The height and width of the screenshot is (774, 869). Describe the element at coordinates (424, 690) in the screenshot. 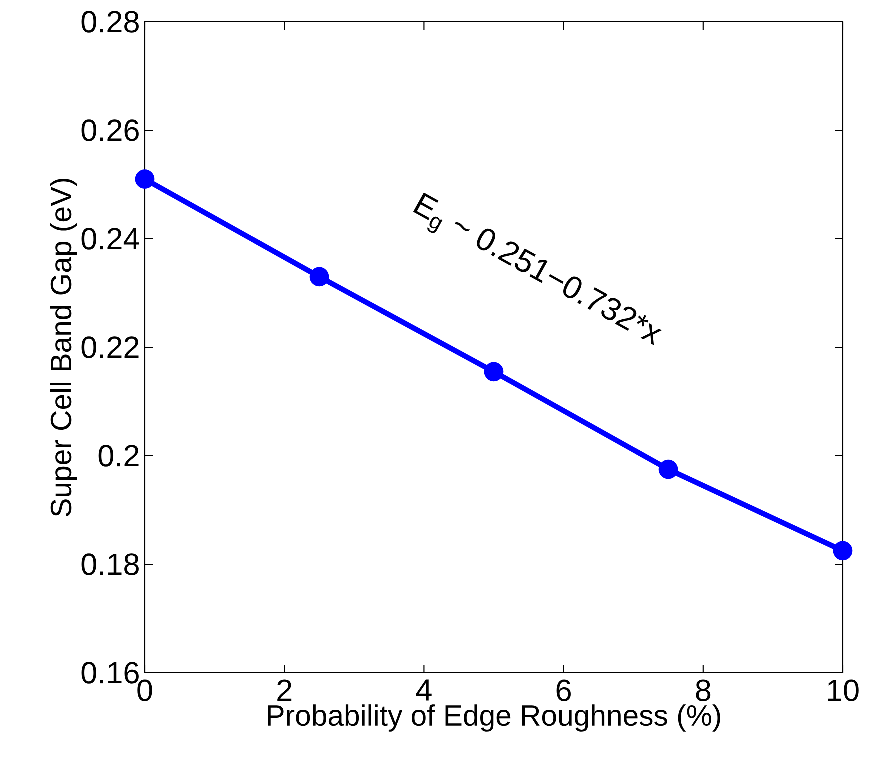

I see `x-tick-label: 4` at that location.